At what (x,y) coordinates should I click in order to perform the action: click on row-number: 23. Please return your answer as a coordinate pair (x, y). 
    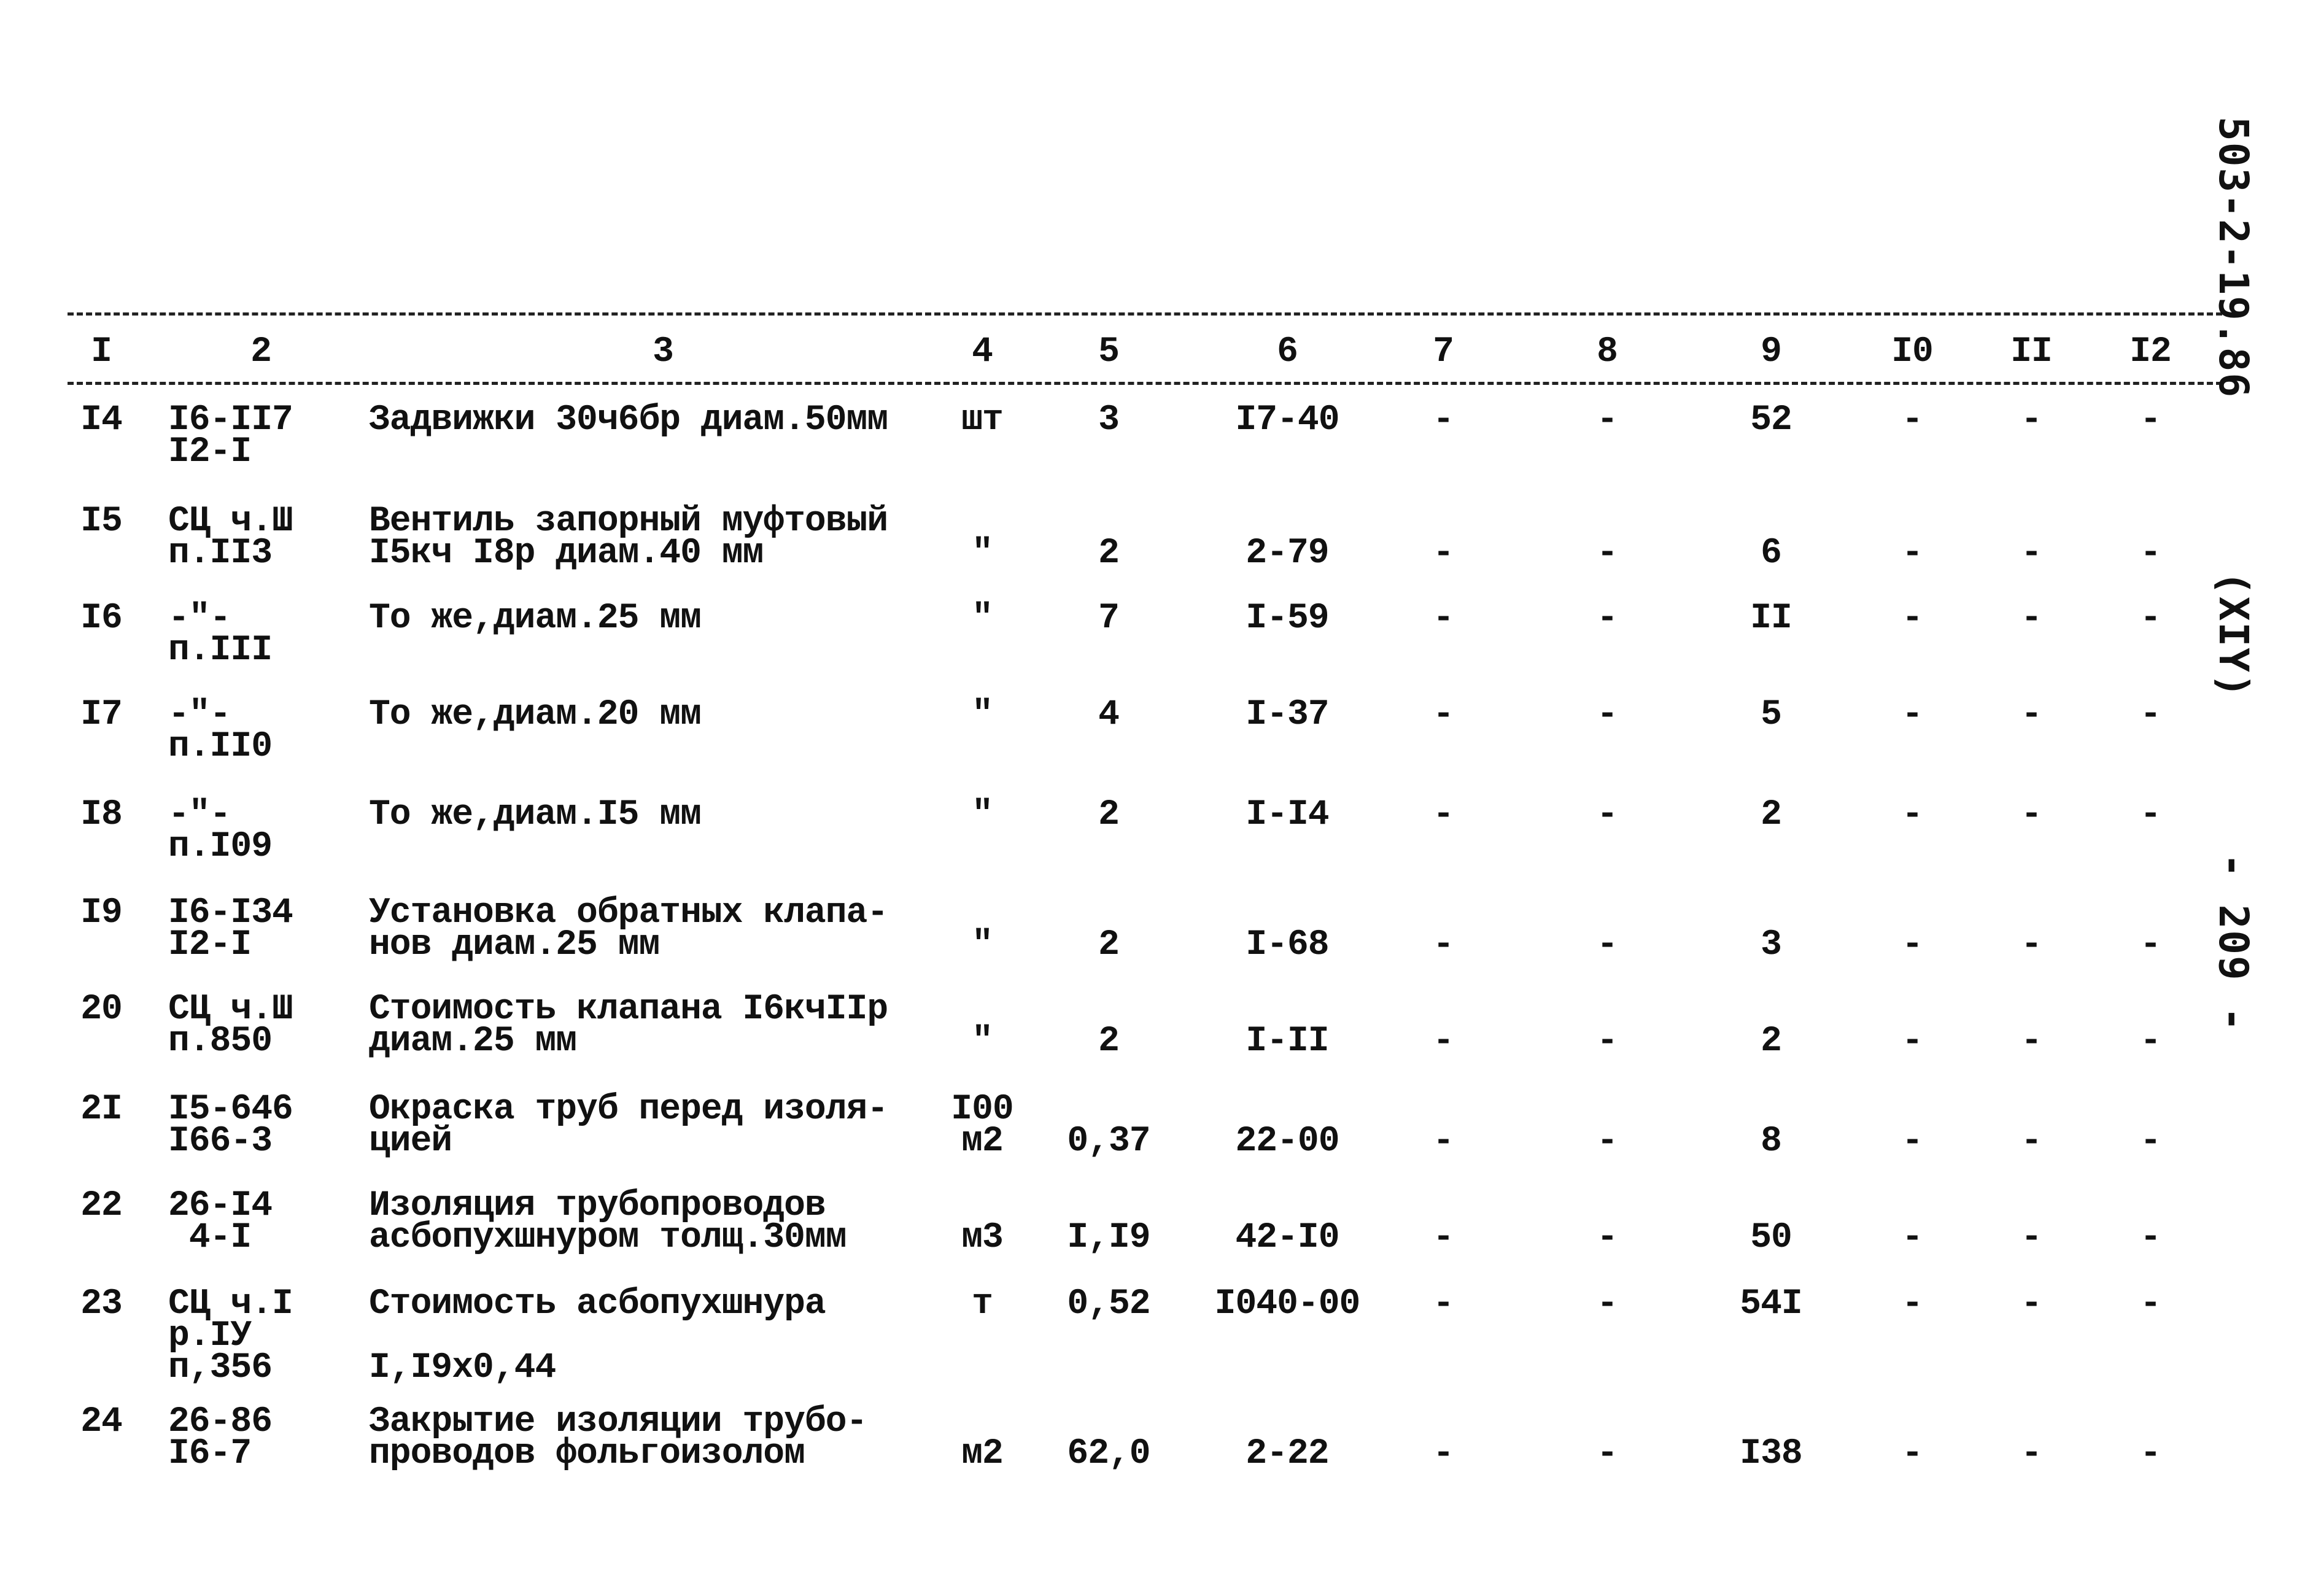
    Looking at the image, I should click on (101, 1304).